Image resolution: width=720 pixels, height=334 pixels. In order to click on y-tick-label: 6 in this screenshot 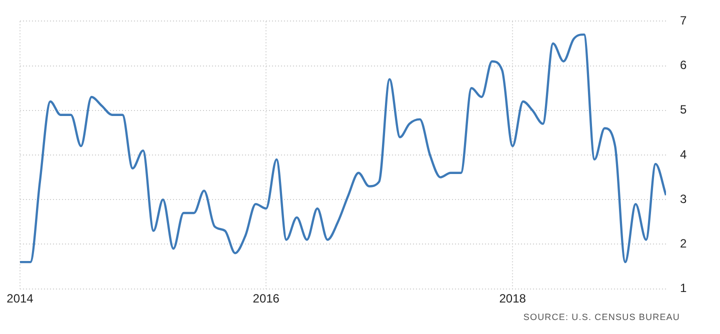, I will do `click(683, 65)`.